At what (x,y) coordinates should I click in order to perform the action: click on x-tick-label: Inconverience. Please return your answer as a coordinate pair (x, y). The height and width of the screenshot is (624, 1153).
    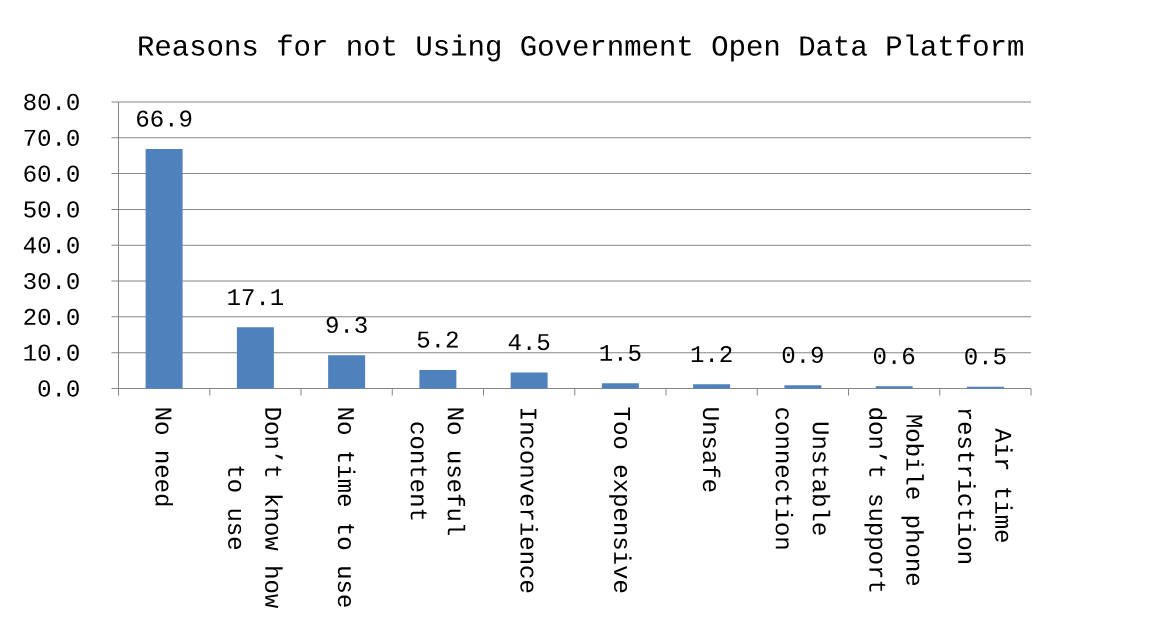
    Looking at the image, I should click on (529, 501).